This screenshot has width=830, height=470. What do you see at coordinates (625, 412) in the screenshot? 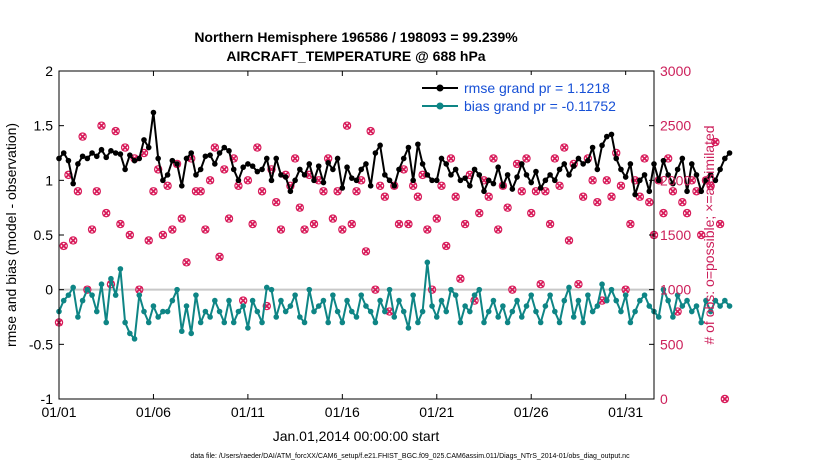
I see `x-tick-label: 01/31` at bounding box center [625, 412].